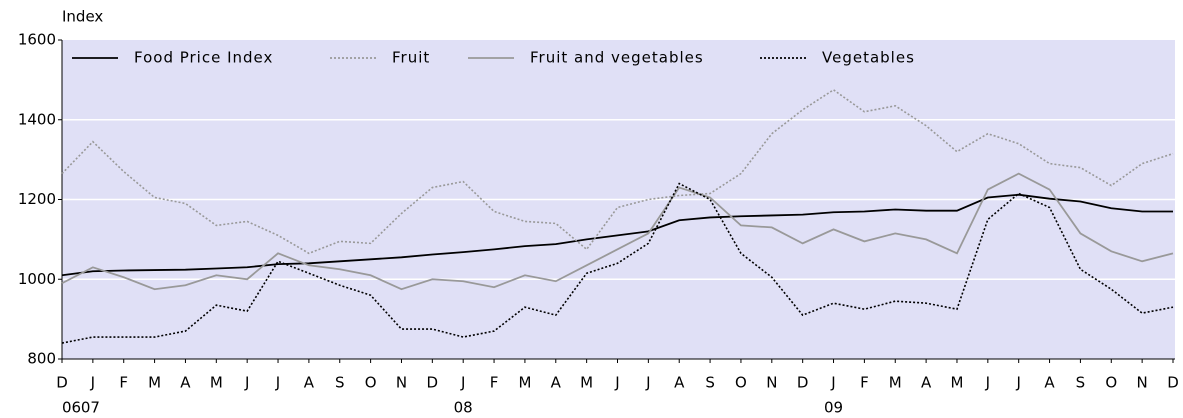 The image size is (1183, 418). What do you see at coordinates (617, 58) in the screenshot?
I see `legend-label: Fruit and vegetables` at bounding box center [617, 58].